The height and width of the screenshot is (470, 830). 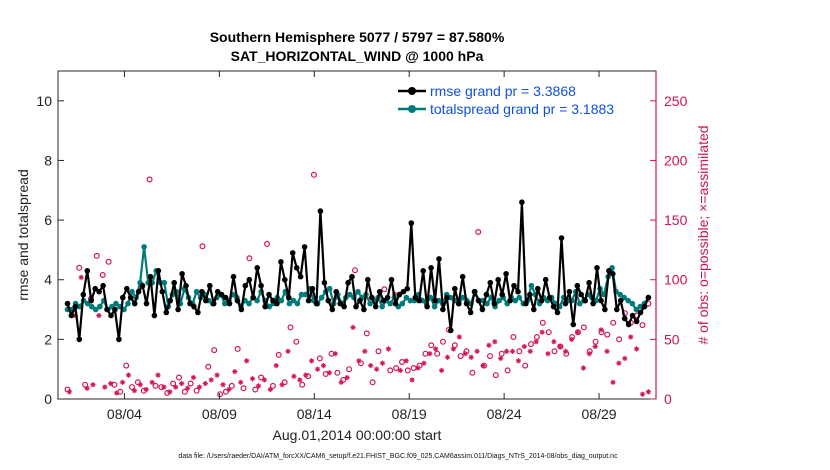 What do you see at coordinates (314, 414) in the screenshot?
I see `x-tick-label: 08/14` at bounding box center [314, 414].